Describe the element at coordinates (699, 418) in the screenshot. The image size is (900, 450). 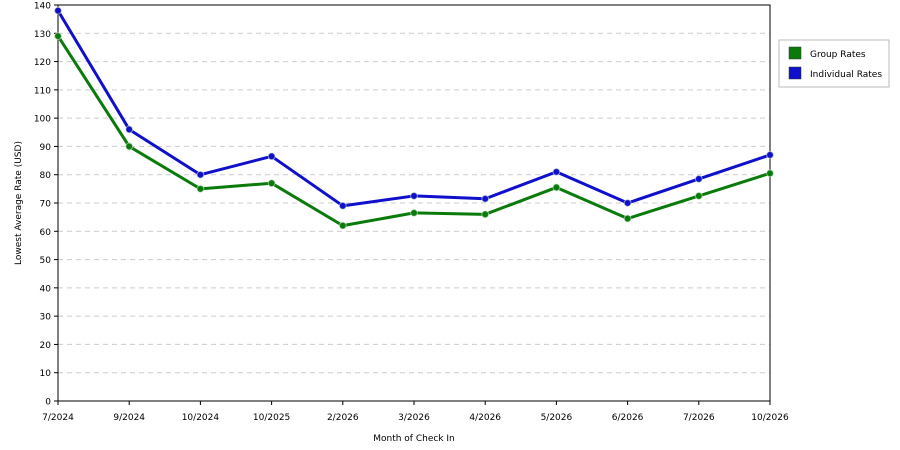
I see `x-tick-label: 7/2026` at that location.